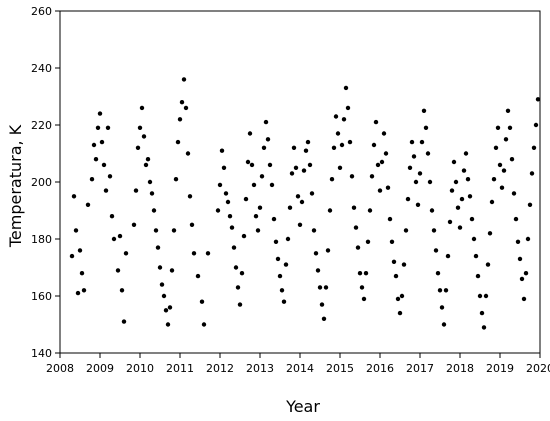  Describe the element at coordinates (500, 368) in the screenshot. I see `x-tick-label: 2019` at that location.